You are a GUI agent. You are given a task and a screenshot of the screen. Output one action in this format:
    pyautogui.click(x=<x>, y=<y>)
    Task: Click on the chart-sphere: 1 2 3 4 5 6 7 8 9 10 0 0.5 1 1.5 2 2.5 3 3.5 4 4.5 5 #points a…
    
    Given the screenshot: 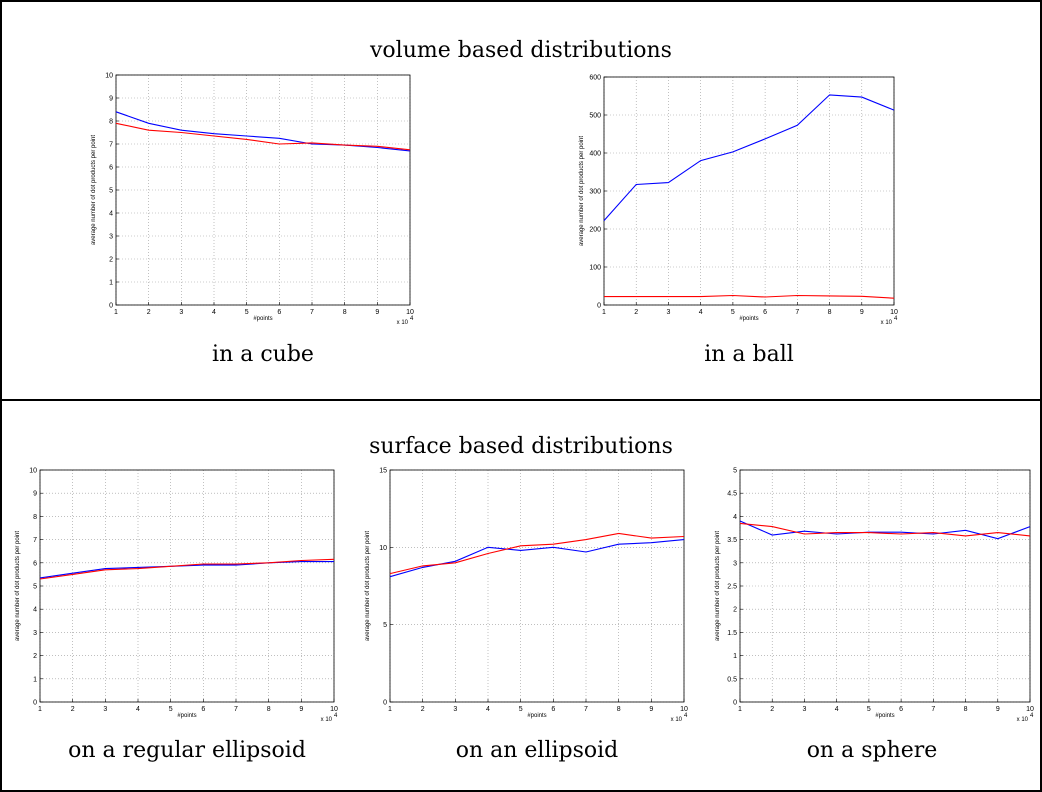 What is the action you would take?
    pyautogui.click(x=874, y=596)
    